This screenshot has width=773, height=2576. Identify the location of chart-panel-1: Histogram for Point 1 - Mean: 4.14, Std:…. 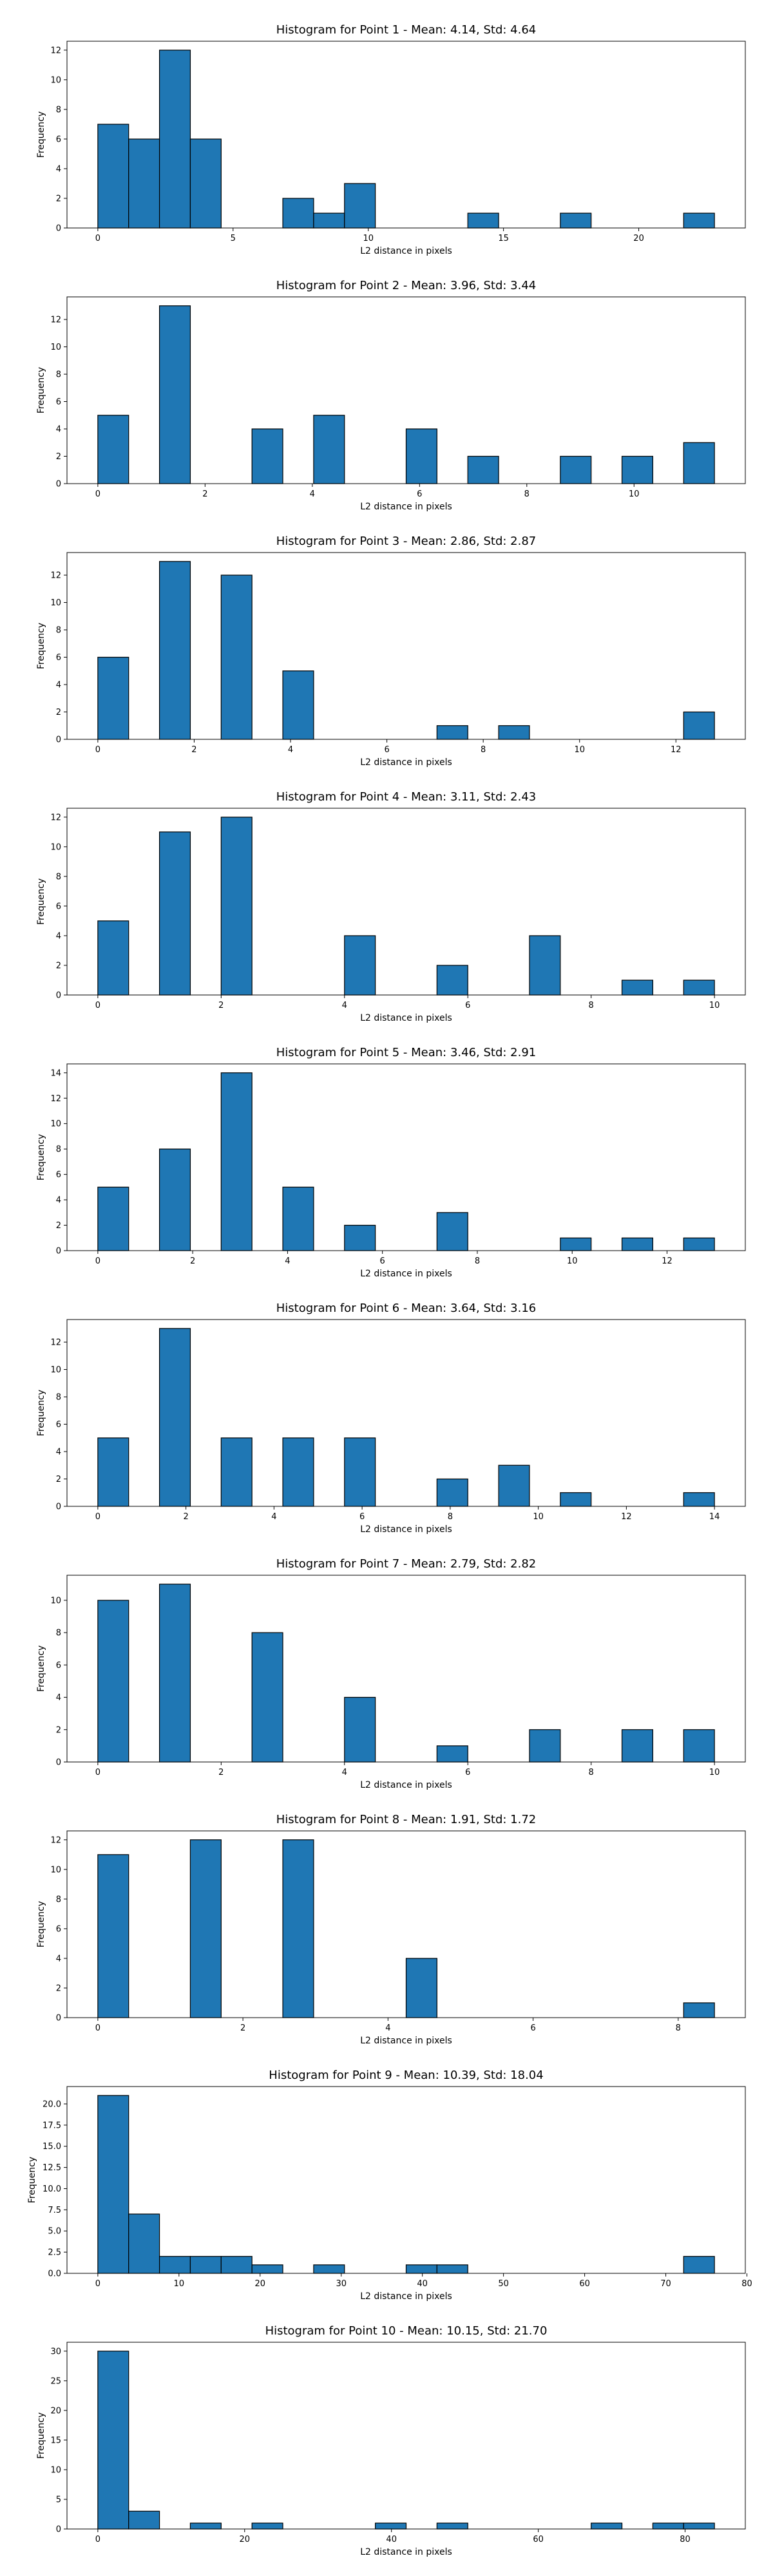
(391, 139).